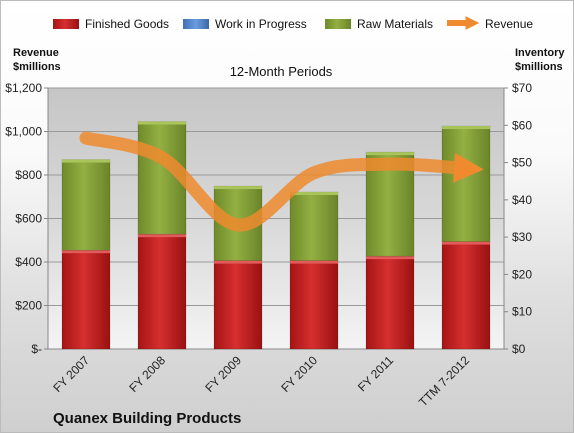 The width and height of the screenshot is (574, 434). Describe the element at coordinates (23, 132) in the screenshot. I see `left-tick-label: $1,000` at that location.